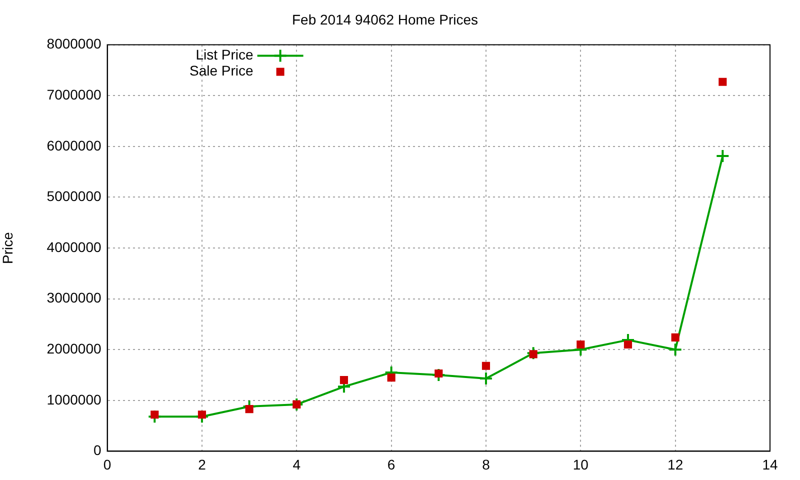 The image size is (800, 480). What do you see at coordinates (202, 464) in the screenshot?
I see `x-tick-label: 2` at bounding box center [202, 464].